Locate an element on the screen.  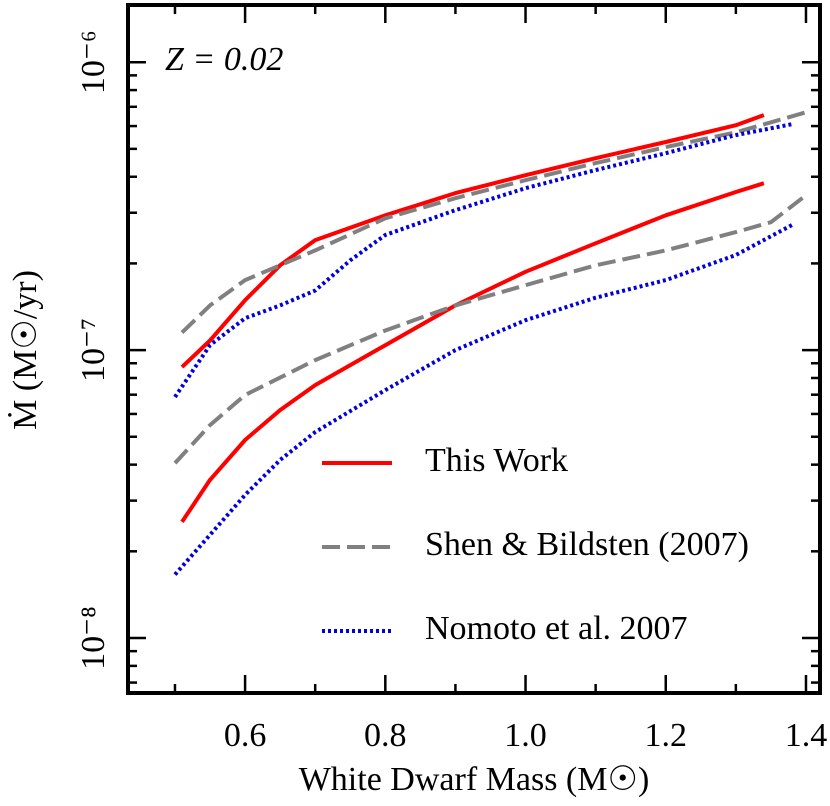
y-tick-label: 10⁻⁸ is located at coordinates (93, 638).